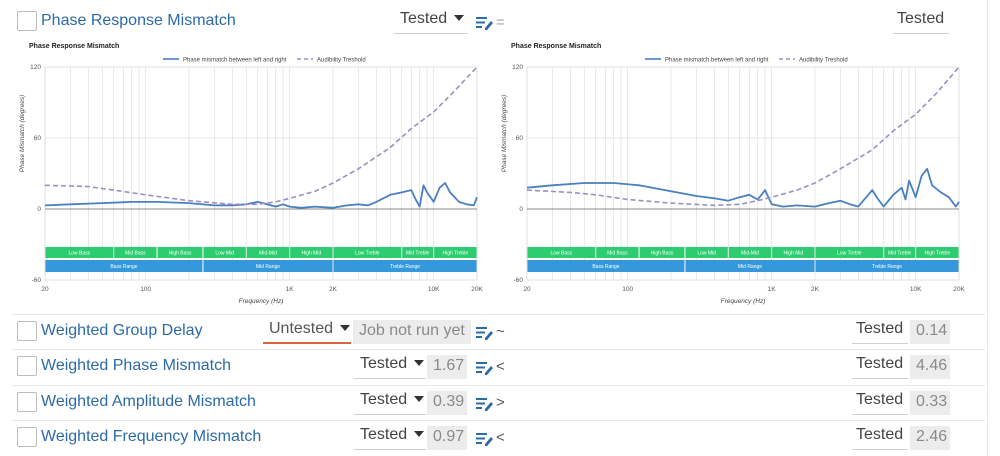 The image size is (1000, 456). What do you see at coordinates (74, 46) in the screenshot?
I see `chart-title: Phase Response Mismatch` at bounding box center [74, 46].